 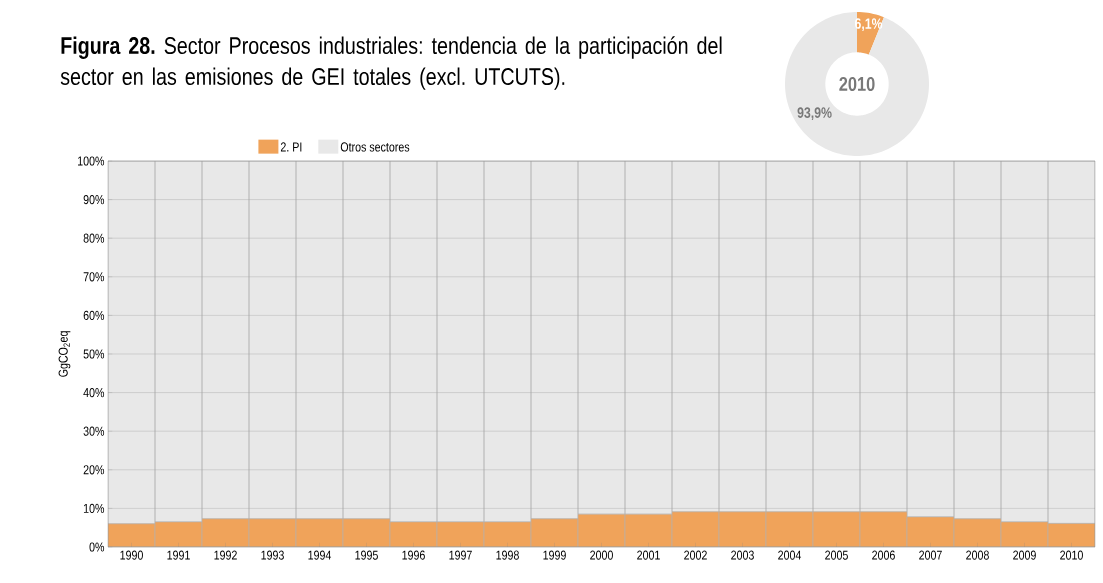 I want to click on x-tick-label: 2007, so click(x=930, y=555).